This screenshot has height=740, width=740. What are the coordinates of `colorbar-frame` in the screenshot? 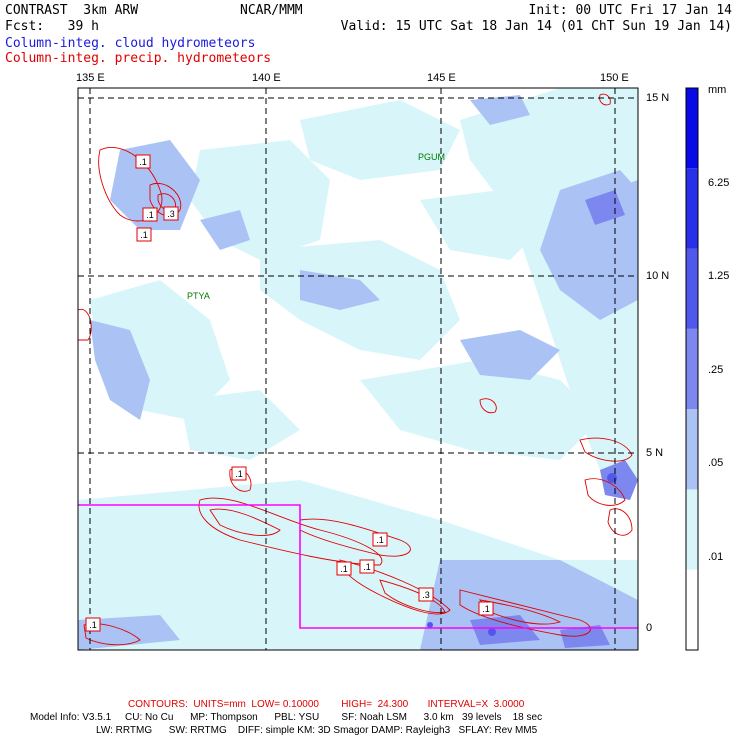 It's located at (692, 369).